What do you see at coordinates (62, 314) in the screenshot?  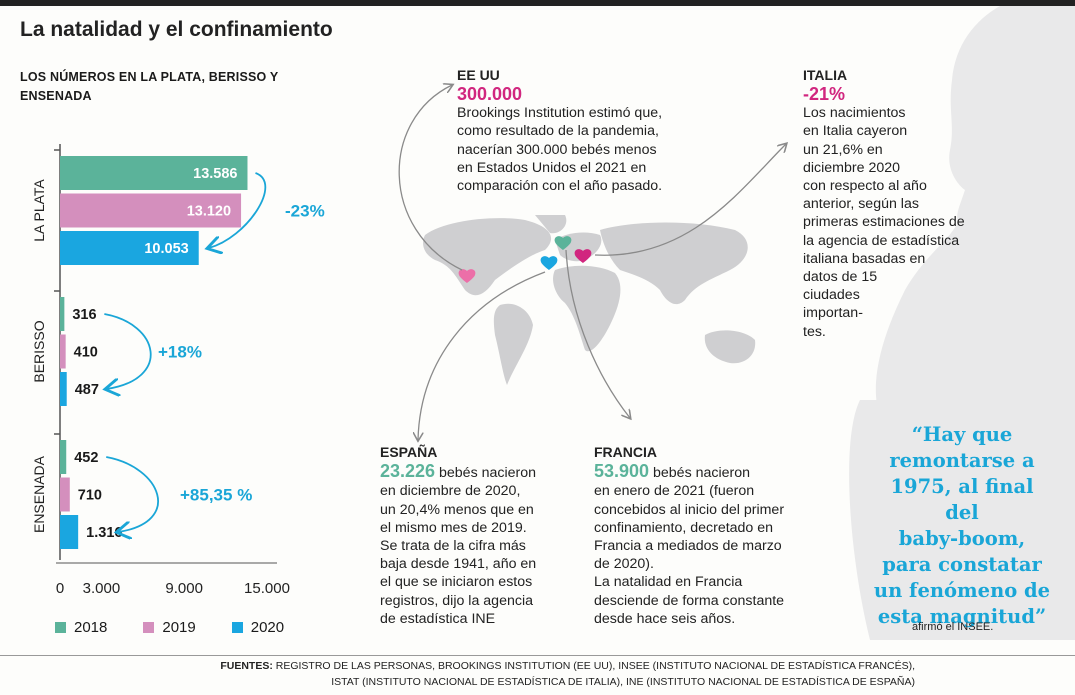 I see `bar-berisso-2018` at bounding box center [62, 314].